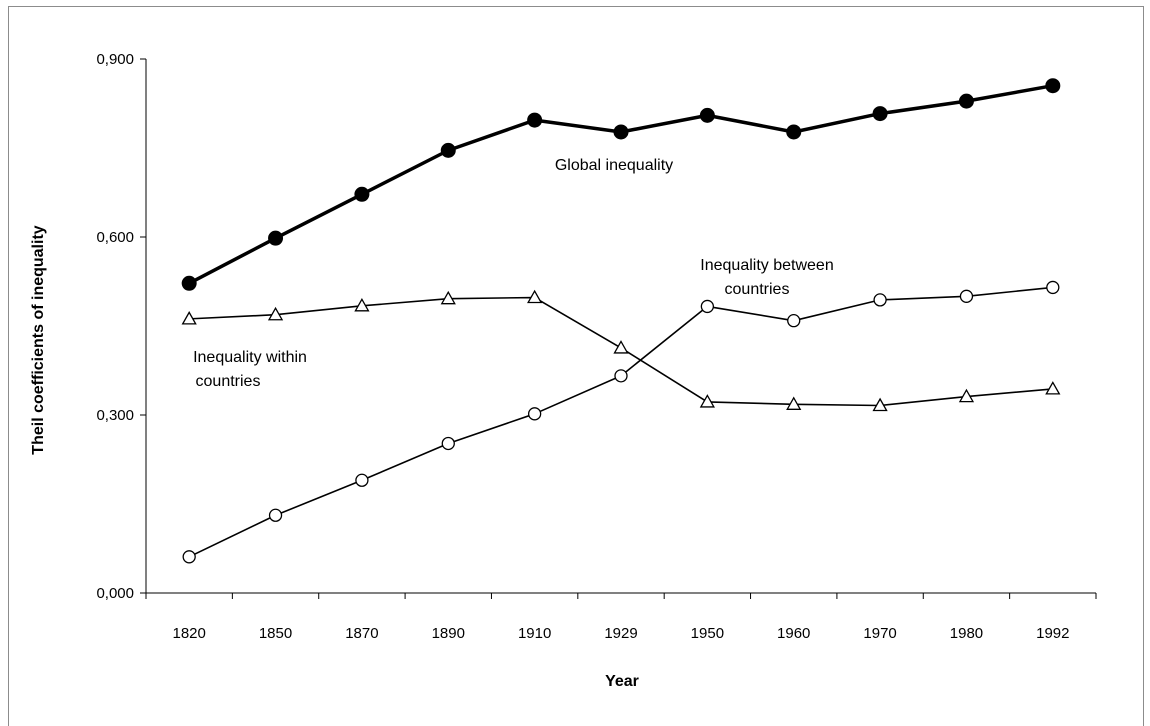 Image resolution: width=1150 pixels, height=726 pixels. I want to click on x-tick-label: 1950, so click(707, 633).